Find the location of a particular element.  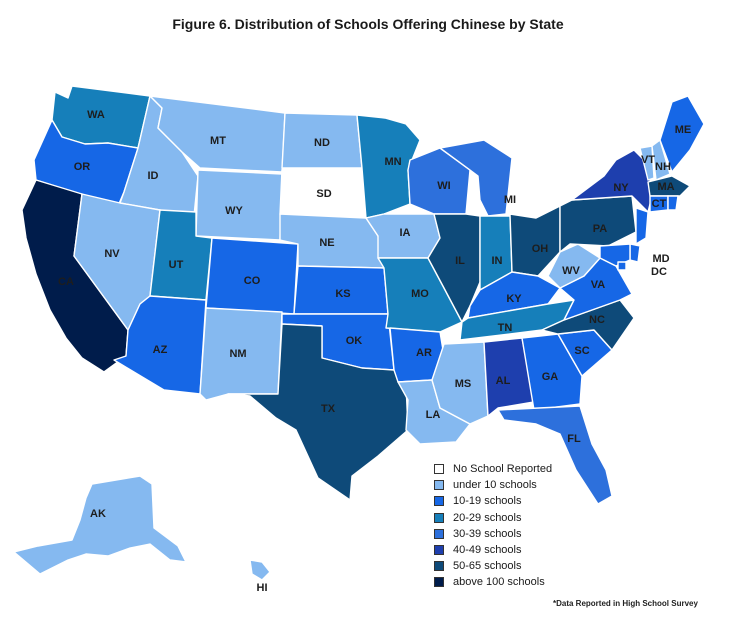

state-label-tx: TX is located at coordinates (328, 409).